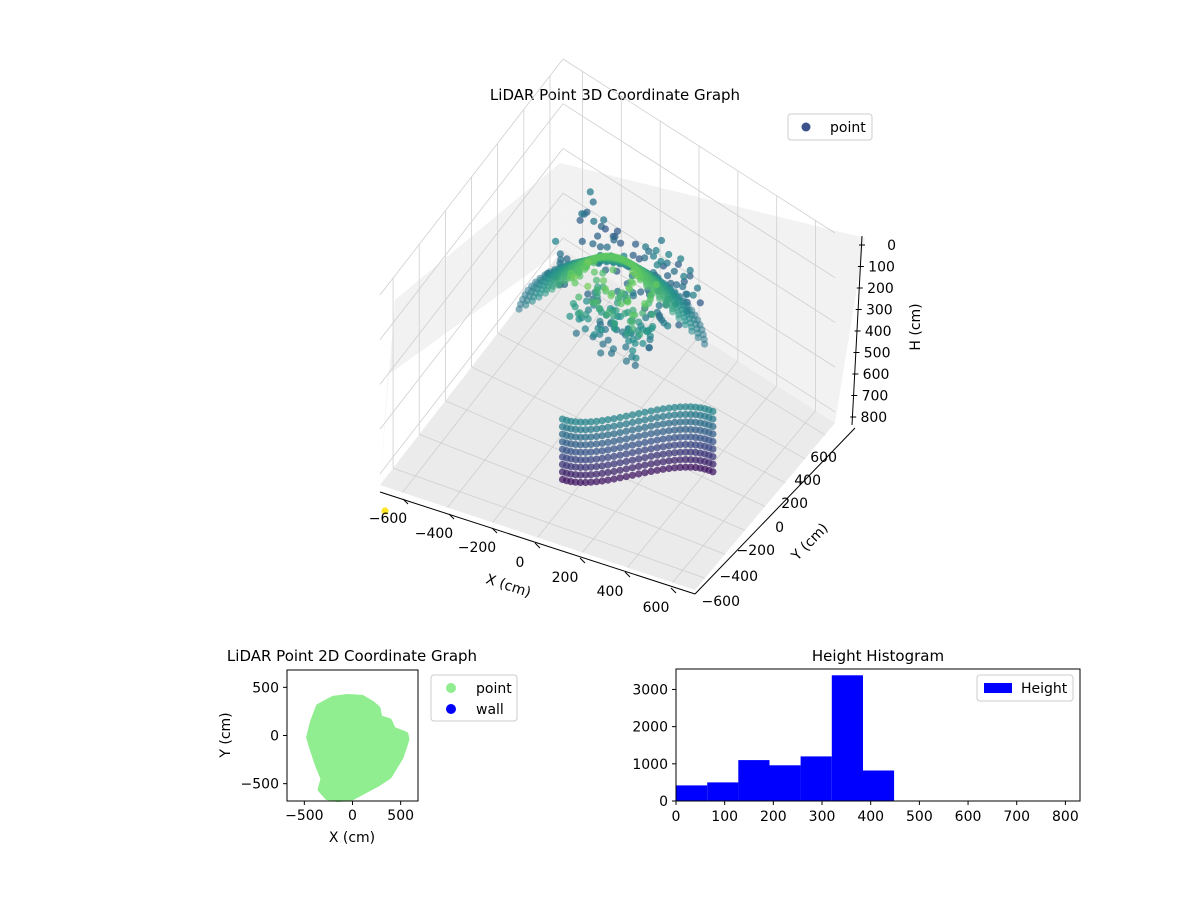 The width and height of the screenshot is (1200, 900). What do you see at coordinates (676, 817) in the screenshot?
I see `histogram-x-tick-label: 0` at bounding box center [676, 817].